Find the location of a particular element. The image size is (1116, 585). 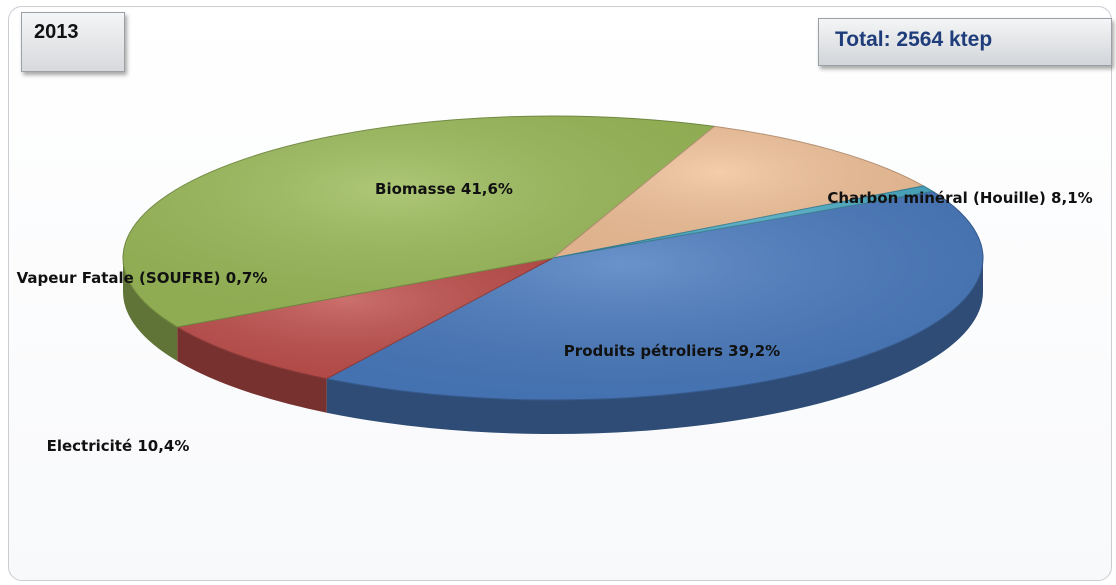

total-box: Total: 2564 ktep is located at coordinates (965, 42).